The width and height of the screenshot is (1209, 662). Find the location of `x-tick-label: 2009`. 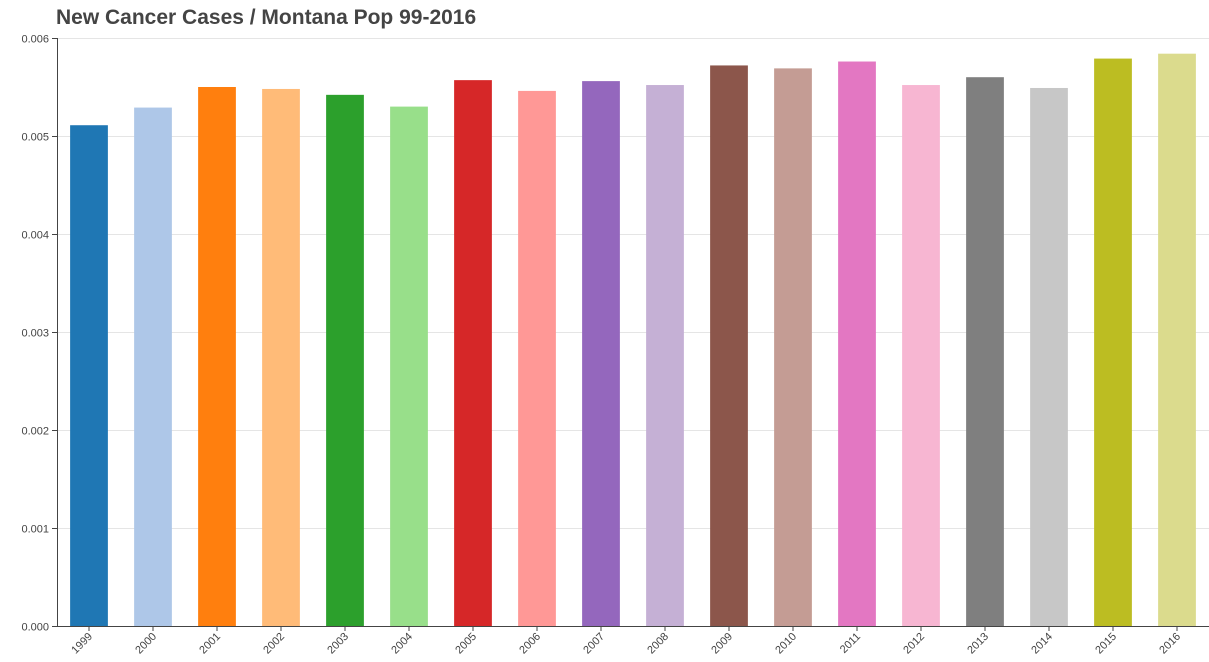

x-tick-label: 2009 is located at coordinates (722, 644).